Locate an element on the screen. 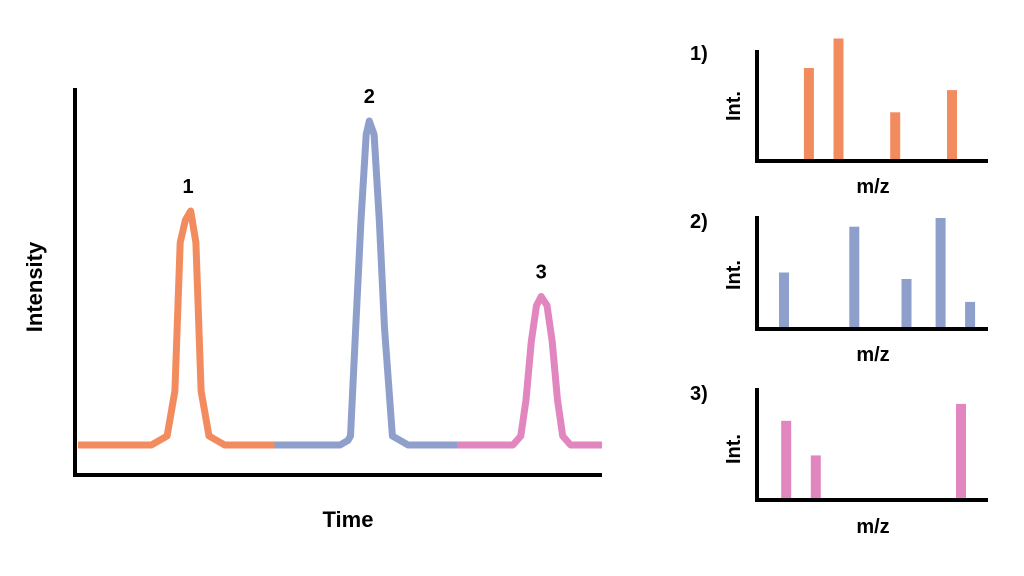 This screenshot has width=1024, height=576. peak-1-line is located at coordinates (176, 328).